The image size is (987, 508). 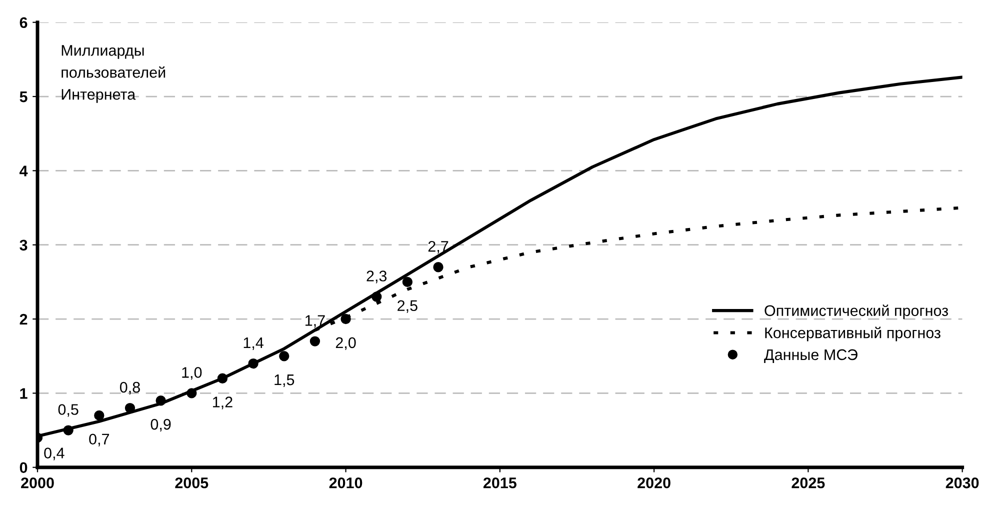 I want to click on data-label: 1,5, so click(x=284, y=381).